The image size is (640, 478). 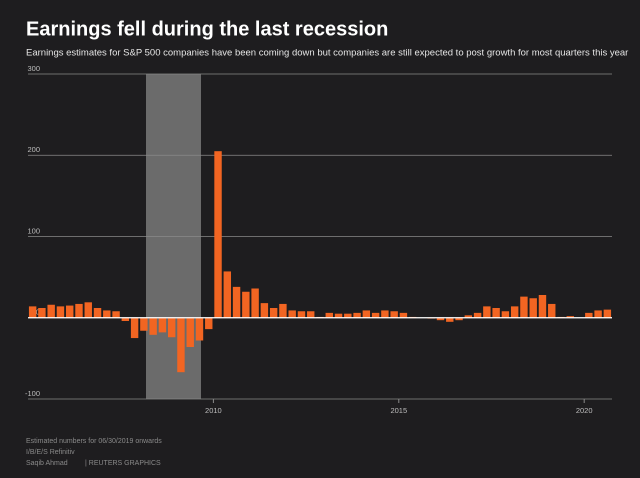 I want to click on x-tick-label: 2020, so click(x=584, y=410).